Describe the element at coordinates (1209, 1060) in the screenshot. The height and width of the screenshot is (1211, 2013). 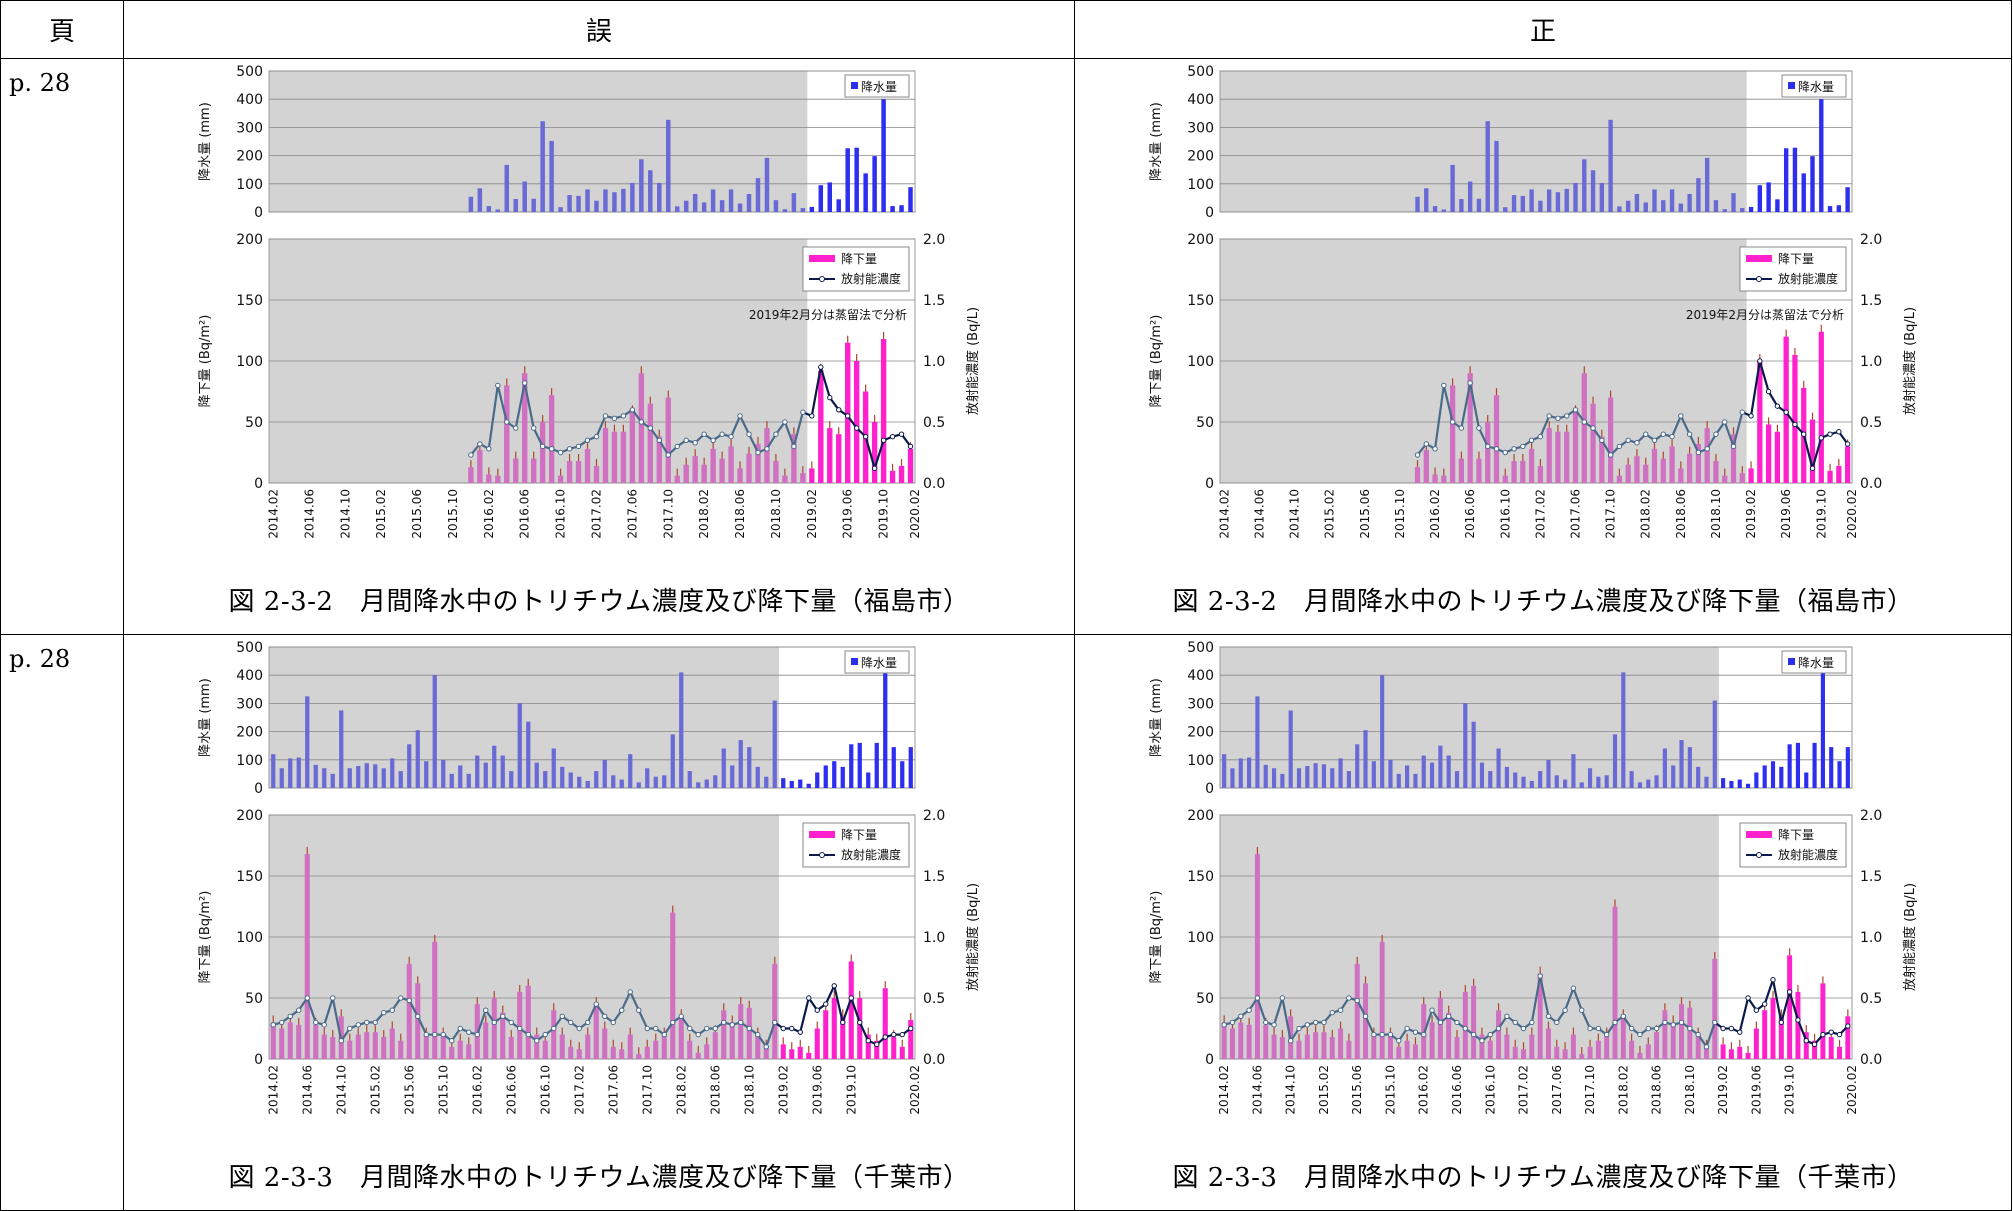
I see `y-tick-label: 0` at that location.